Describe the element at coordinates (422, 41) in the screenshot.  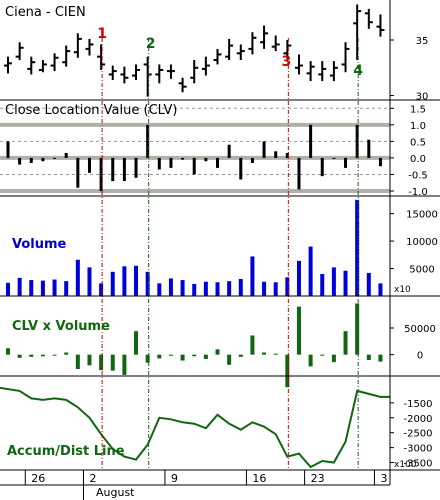
I see `price-axis-tick-label: 35` at that location.